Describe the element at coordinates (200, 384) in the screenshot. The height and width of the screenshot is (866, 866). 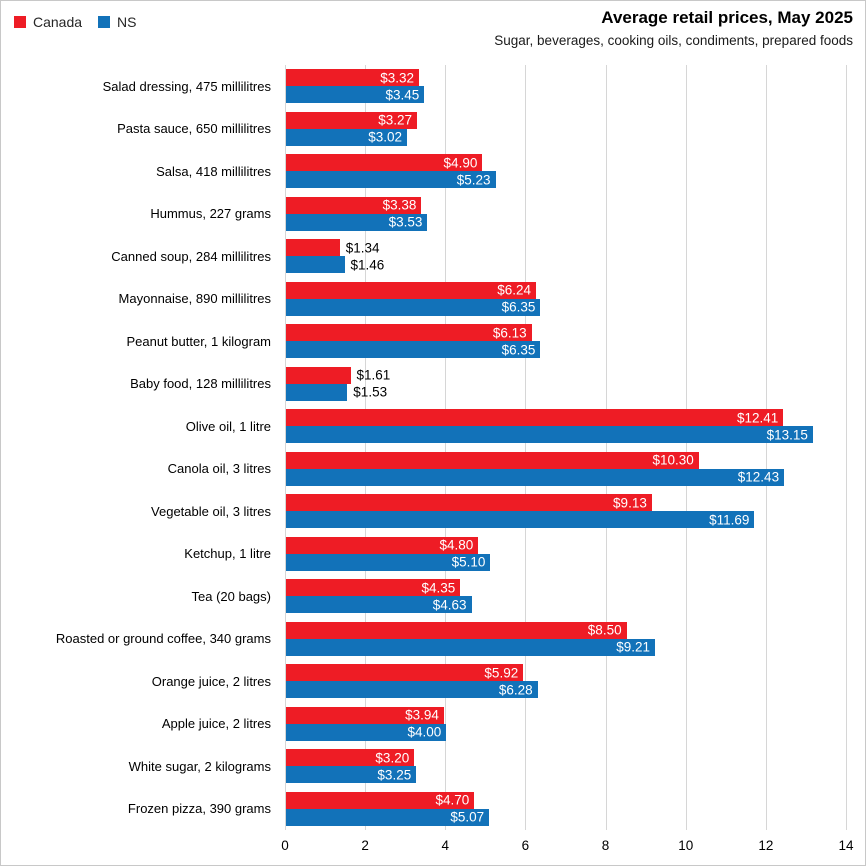
I see `category-label: Baby food, 128 millilitres` at that location.